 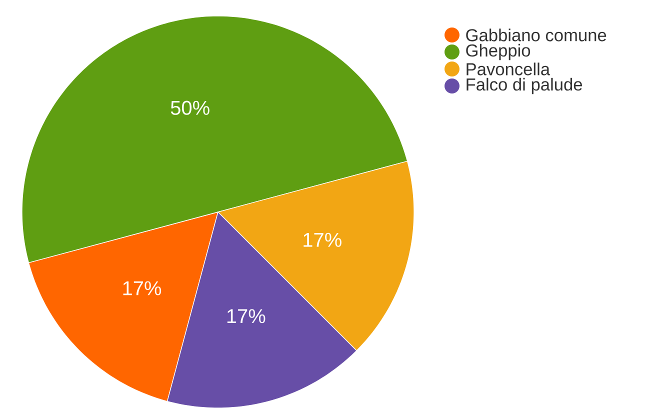 What do you see at coordinates (190, 107) in the screenshot?
I see `data-label: 50%` at bounding box center [190, 107].